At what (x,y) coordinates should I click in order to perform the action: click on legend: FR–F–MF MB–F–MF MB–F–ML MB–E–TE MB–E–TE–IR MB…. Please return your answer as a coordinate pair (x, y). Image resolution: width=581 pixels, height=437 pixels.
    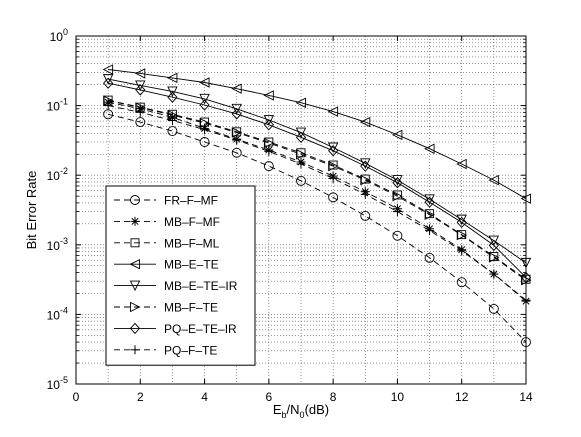
    Looking at the image, I should click on (180, 275).